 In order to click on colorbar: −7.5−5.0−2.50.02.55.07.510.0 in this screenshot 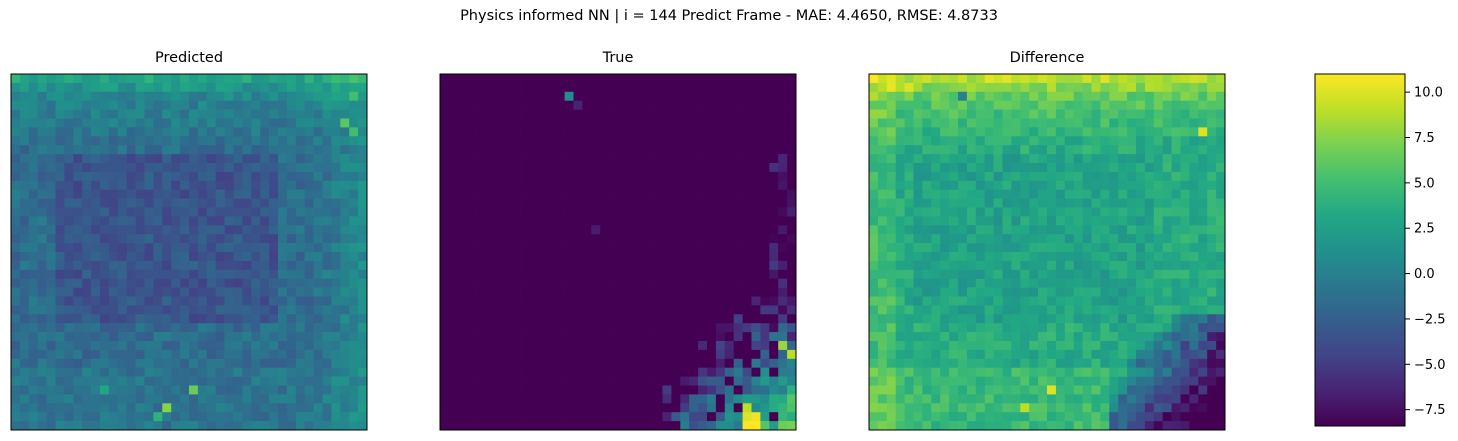, I will do `click(1380, 250)`.